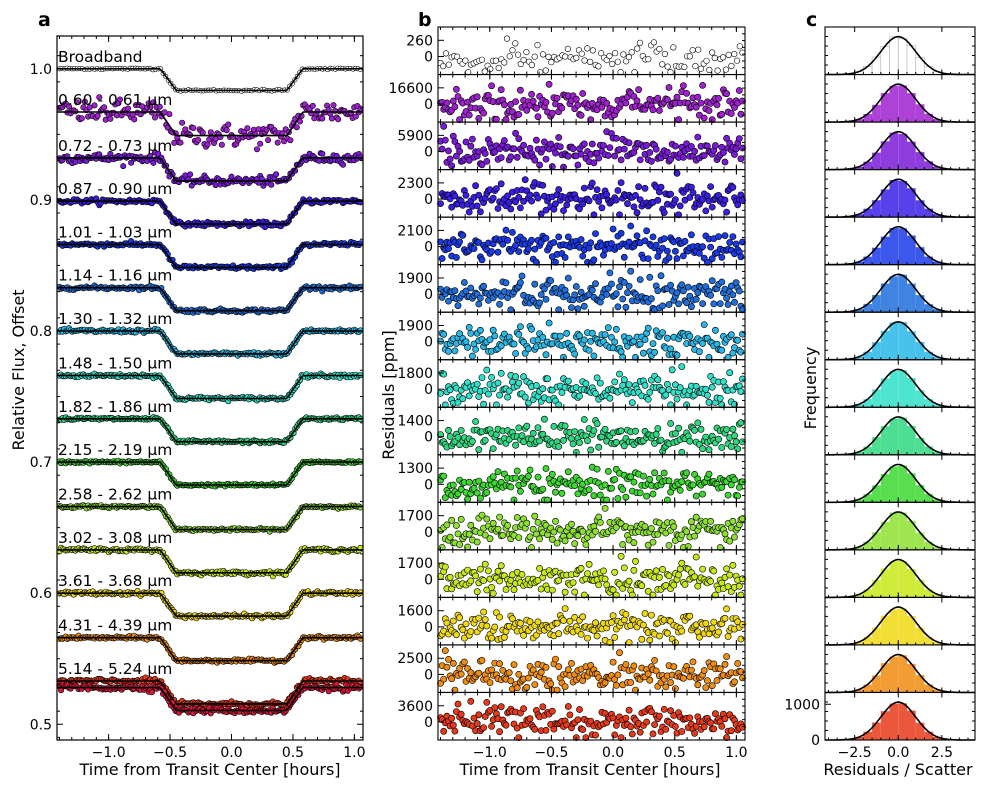 The image size is (987, 789). I want to click on series-label: 1.82 - 1.86 μm, so click(115, 407).